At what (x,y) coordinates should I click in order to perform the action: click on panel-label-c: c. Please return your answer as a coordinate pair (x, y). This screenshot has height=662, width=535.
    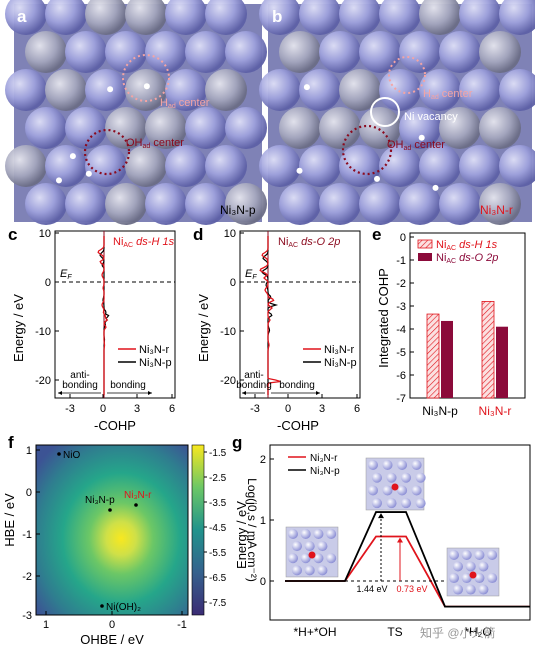
    Looking at the image, I should click on (12, 234).